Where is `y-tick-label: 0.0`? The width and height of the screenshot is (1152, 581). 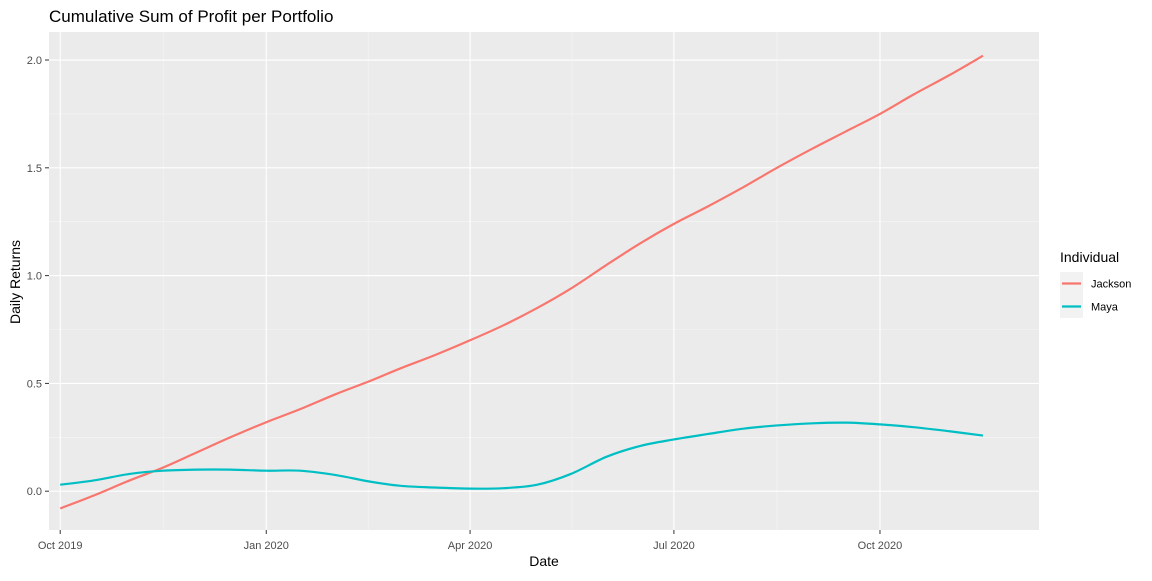 y-tick-label: 0.0 is located at coordinates (34, 492).